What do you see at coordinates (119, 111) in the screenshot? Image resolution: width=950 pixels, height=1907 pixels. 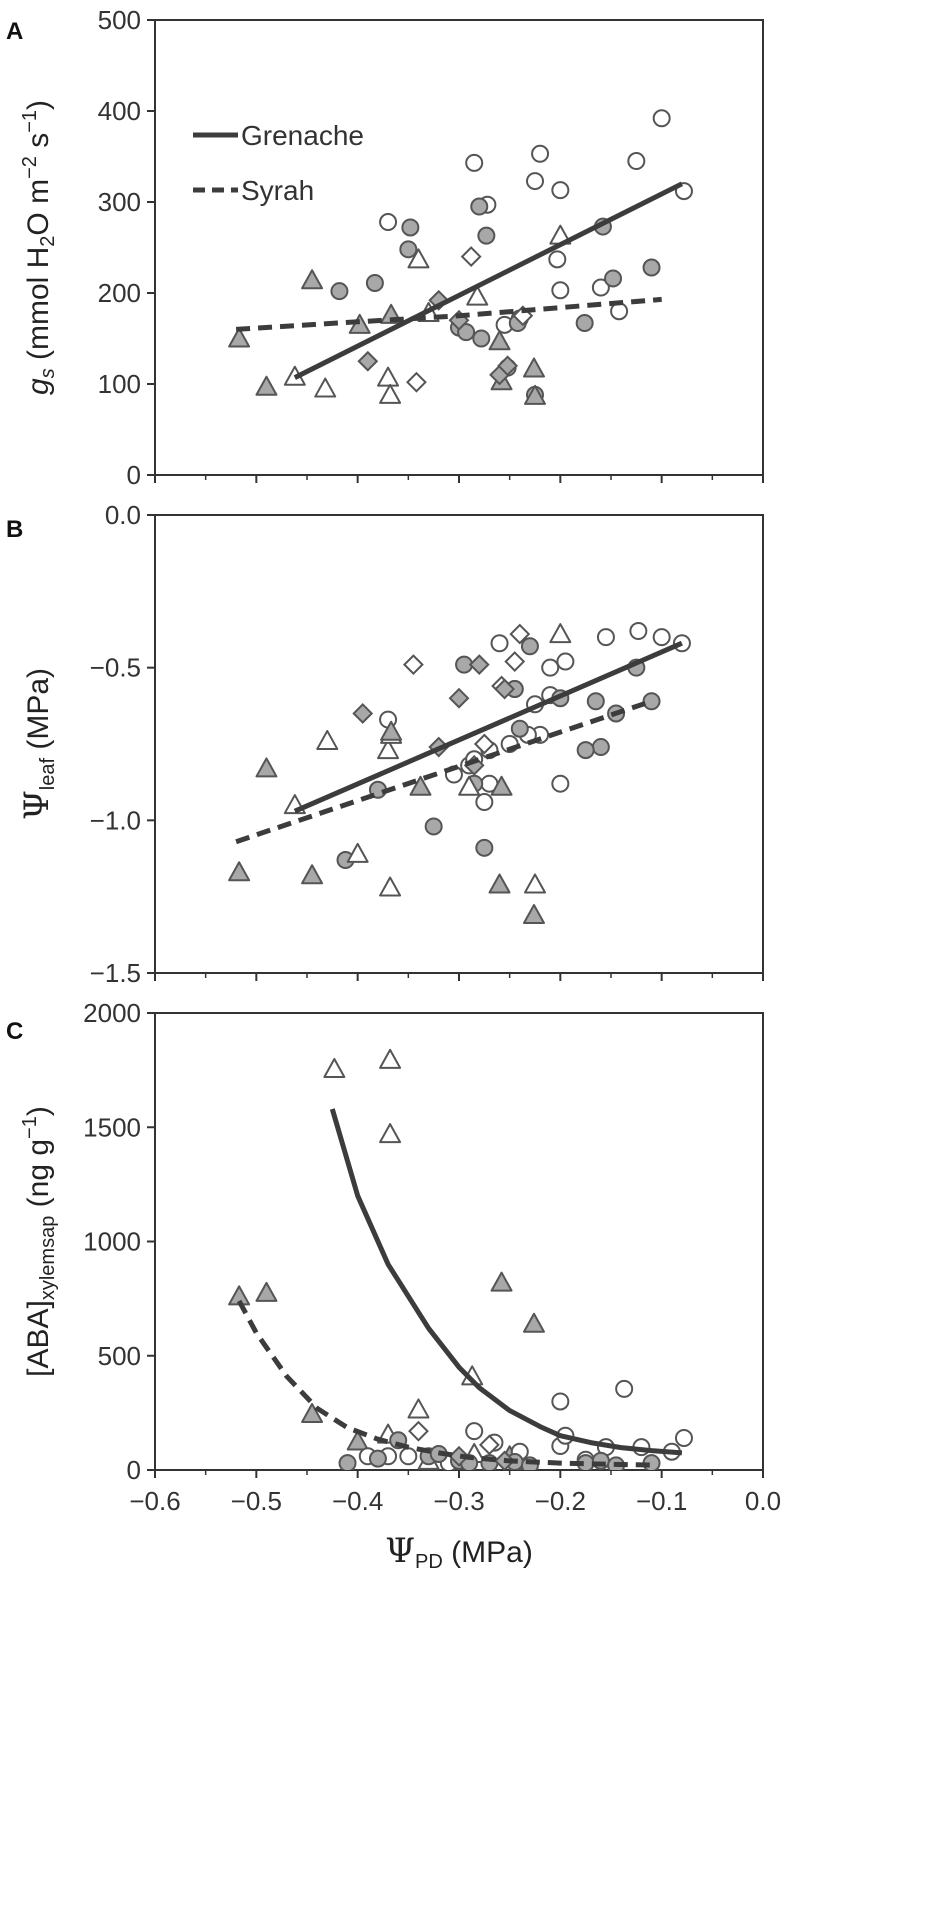 I see `y-tick-label: 400` at bounding box center [119, 111].